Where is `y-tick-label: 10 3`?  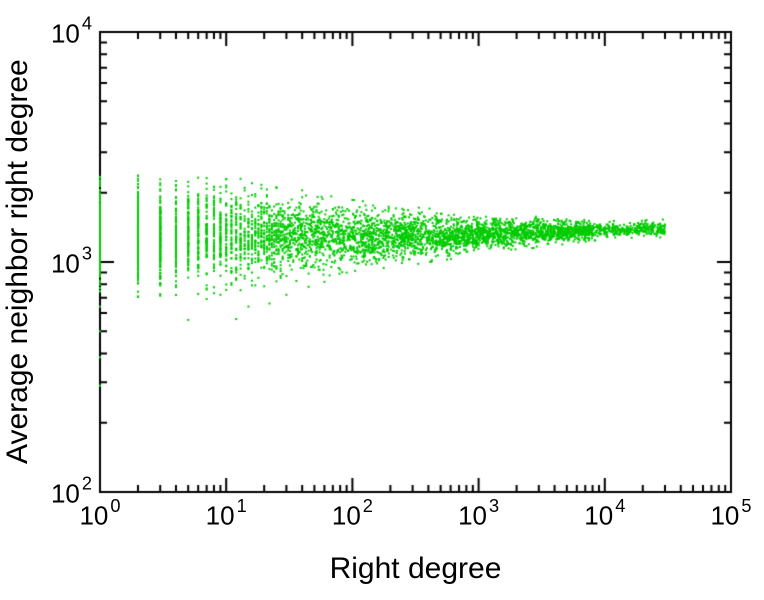 y-tick-label: 10 3 is located at coordinates (71, 262).